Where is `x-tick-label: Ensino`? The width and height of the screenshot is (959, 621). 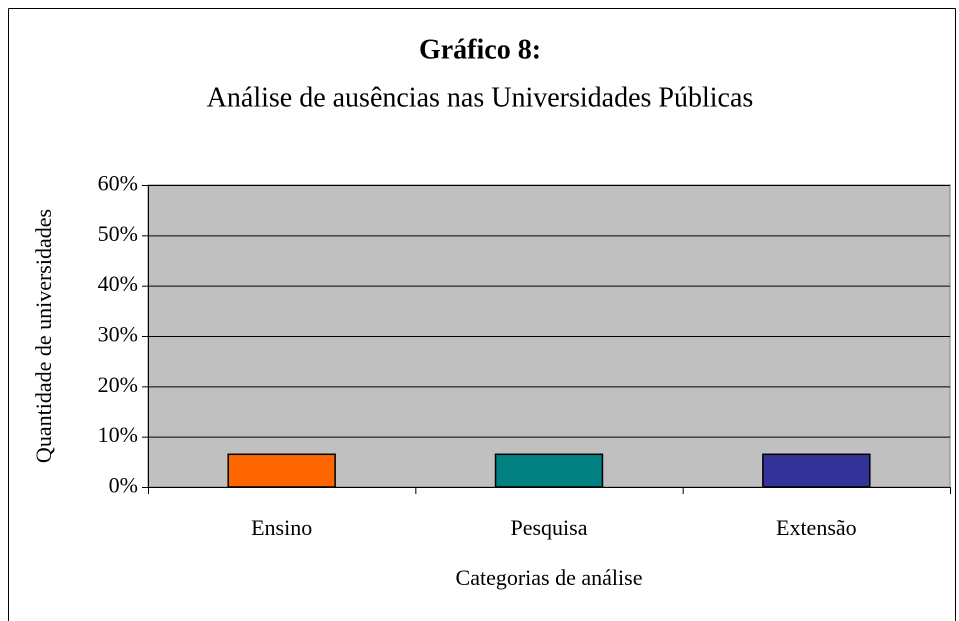
x-tick-label: Ensino is located at coordinates (281, 527).